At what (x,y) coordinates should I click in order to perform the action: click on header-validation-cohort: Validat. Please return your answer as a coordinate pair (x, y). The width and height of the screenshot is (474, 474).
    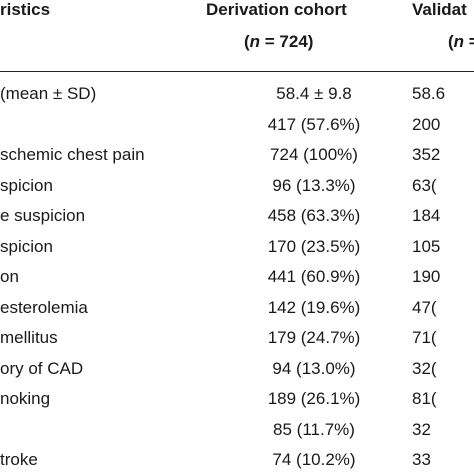
    Looking at the image, I should click on (439, 9).